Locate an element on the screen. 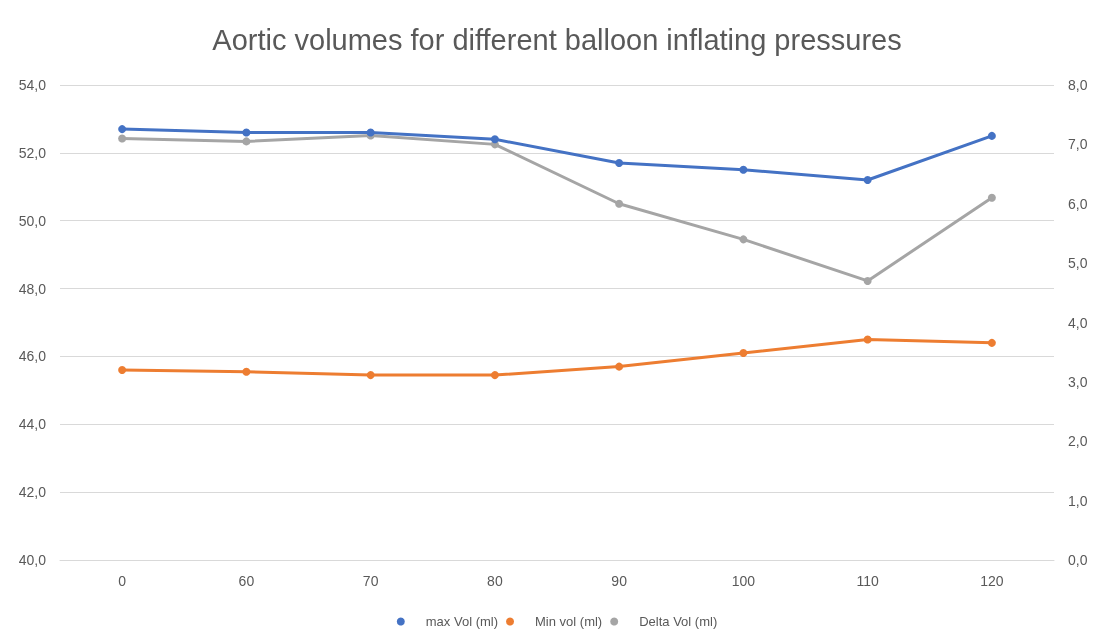  y2-tick-label: 5,0 is located at coordinates (1078, 263).